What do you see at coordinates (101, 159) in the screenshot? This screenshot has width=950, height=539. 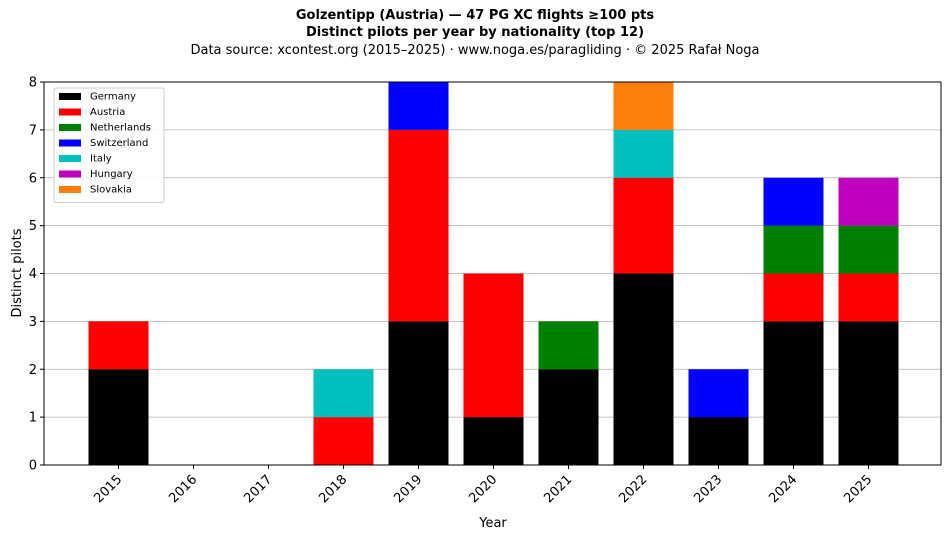 I see `legend-label: Italy` at bounding box center [101, 159].